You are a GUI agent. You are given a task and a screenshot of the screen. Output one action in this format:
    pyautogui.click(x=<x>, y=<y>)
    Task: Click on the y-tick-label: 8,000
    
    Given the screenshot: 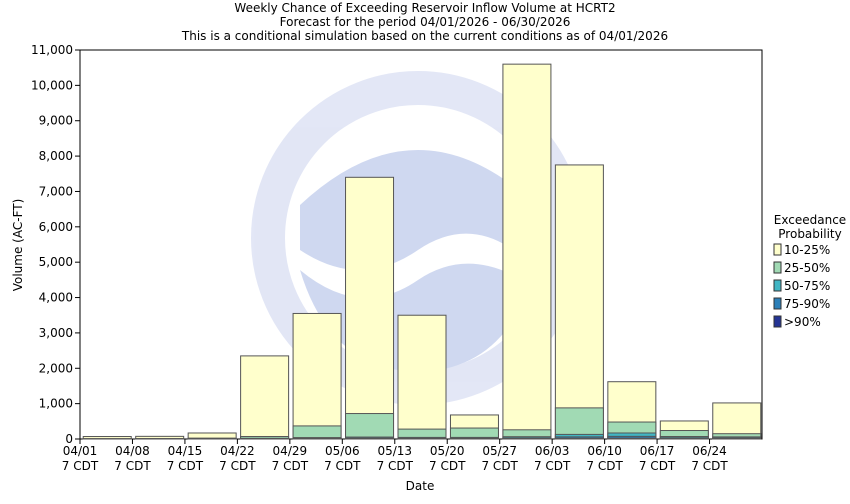 What is the action you would take?
    pyautogui.click(x=56, y=156)
    